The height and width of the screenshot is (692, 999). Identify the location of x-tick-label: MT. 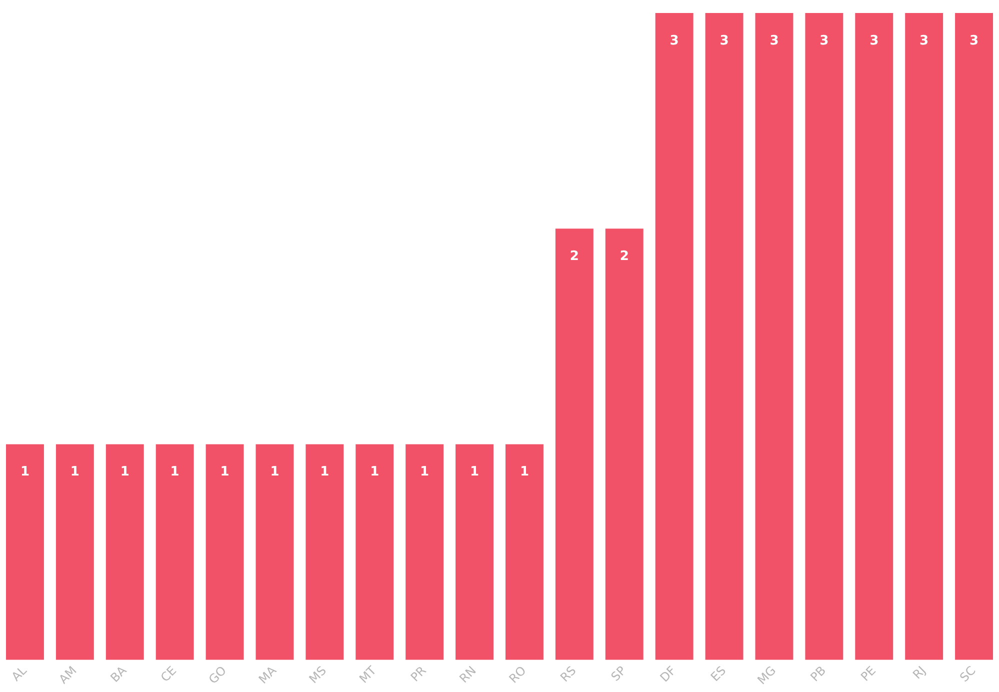
(368, 674).